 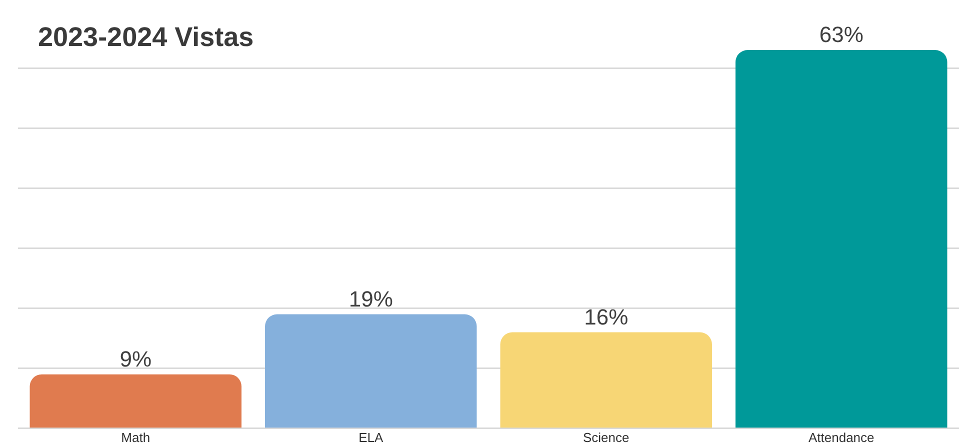 I want to click on x-tick-label: ELA, so click(x=371, y=437).